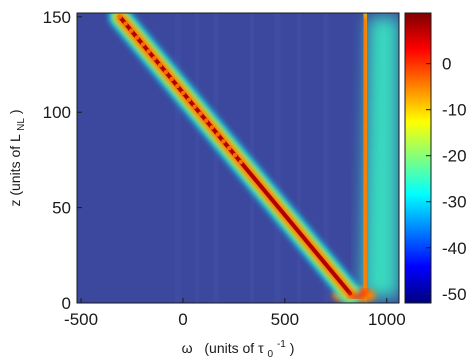 The height and width of the screenshot is (360, 474). I want to click on colorbar-tick-label: -40, so click(454, 248).